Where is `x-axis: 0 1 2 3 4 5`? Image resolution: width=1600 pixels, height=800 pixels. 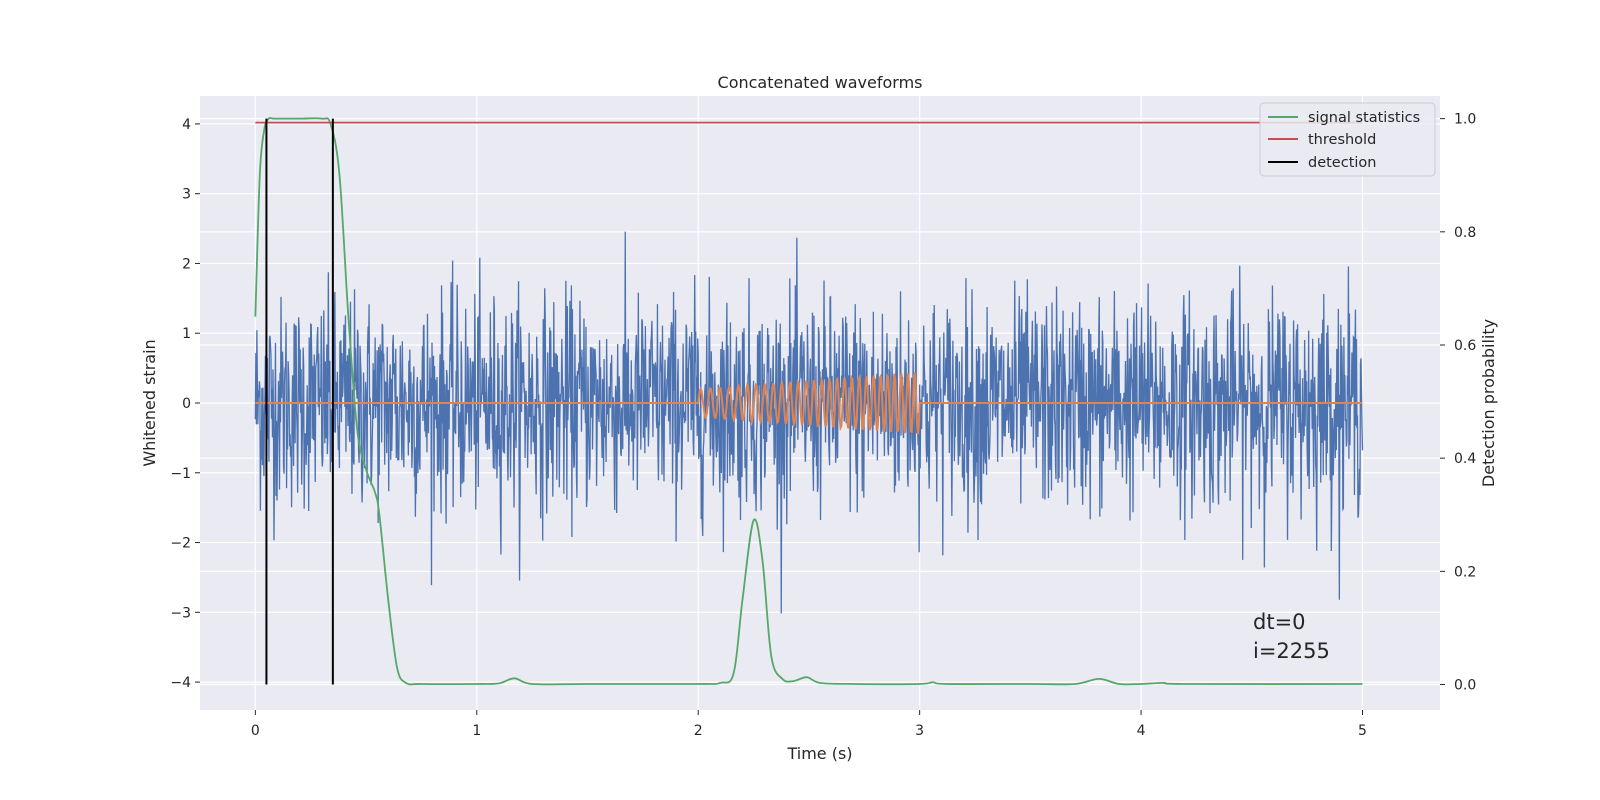 x-axis: 0 1 2 3 4 5 is located at coordinates (809, 724).